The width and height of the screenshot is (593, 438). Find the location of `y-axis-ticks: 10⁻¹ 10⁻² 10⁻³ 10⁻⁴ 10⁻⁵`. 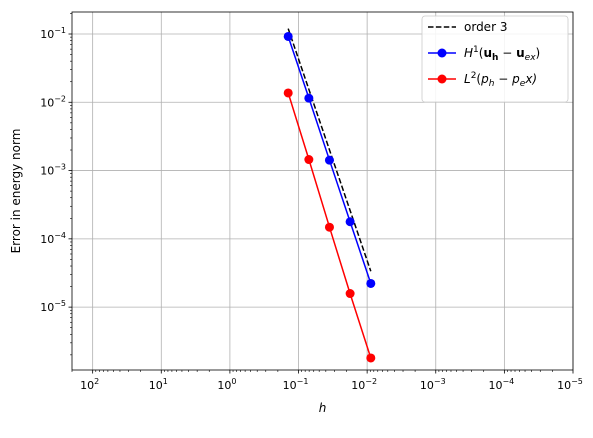

y-axis-ticks: 10⁻¹ 10⁻² 10⁻³ 10⁻⁴ 10⁻⁵ is located at coordinates (56, 170).